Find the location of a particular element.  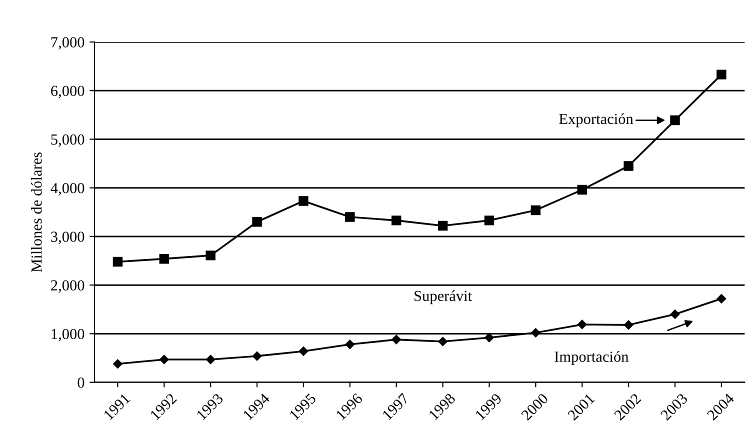

annotation: Superávit is located at coordinates (443, 297).